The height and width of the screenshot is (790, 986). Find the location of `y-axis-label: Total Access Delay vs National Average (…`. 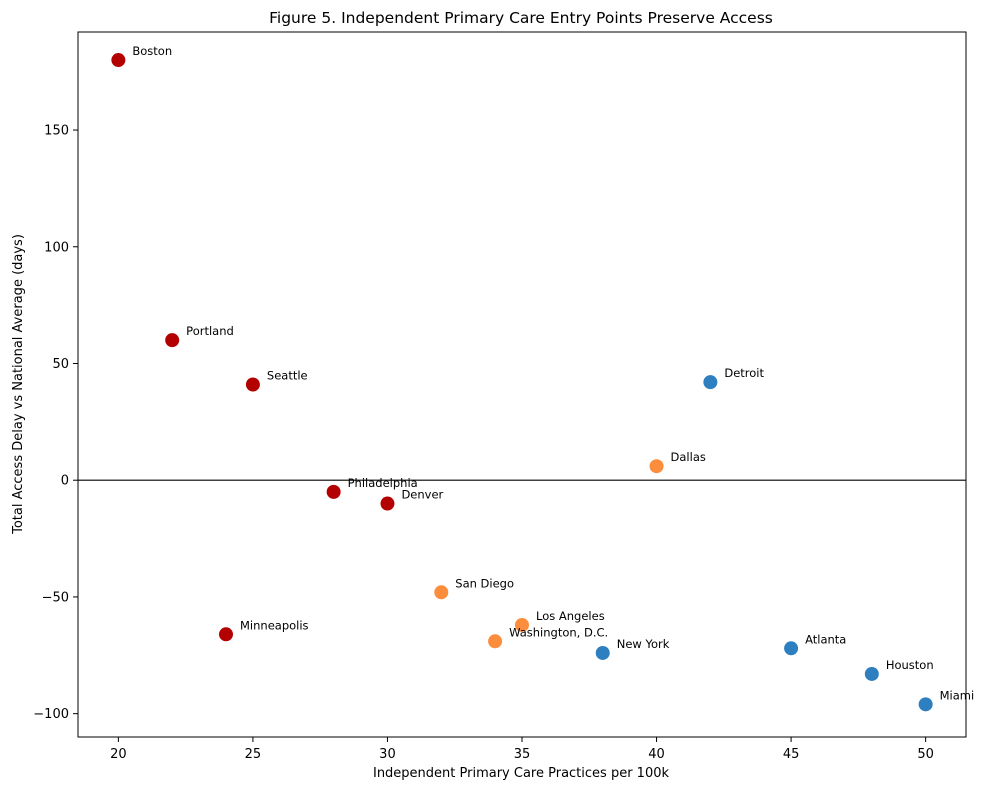

y-axis-label: Total Access Delay vs National Average (… is located at coordinates (18, 384).